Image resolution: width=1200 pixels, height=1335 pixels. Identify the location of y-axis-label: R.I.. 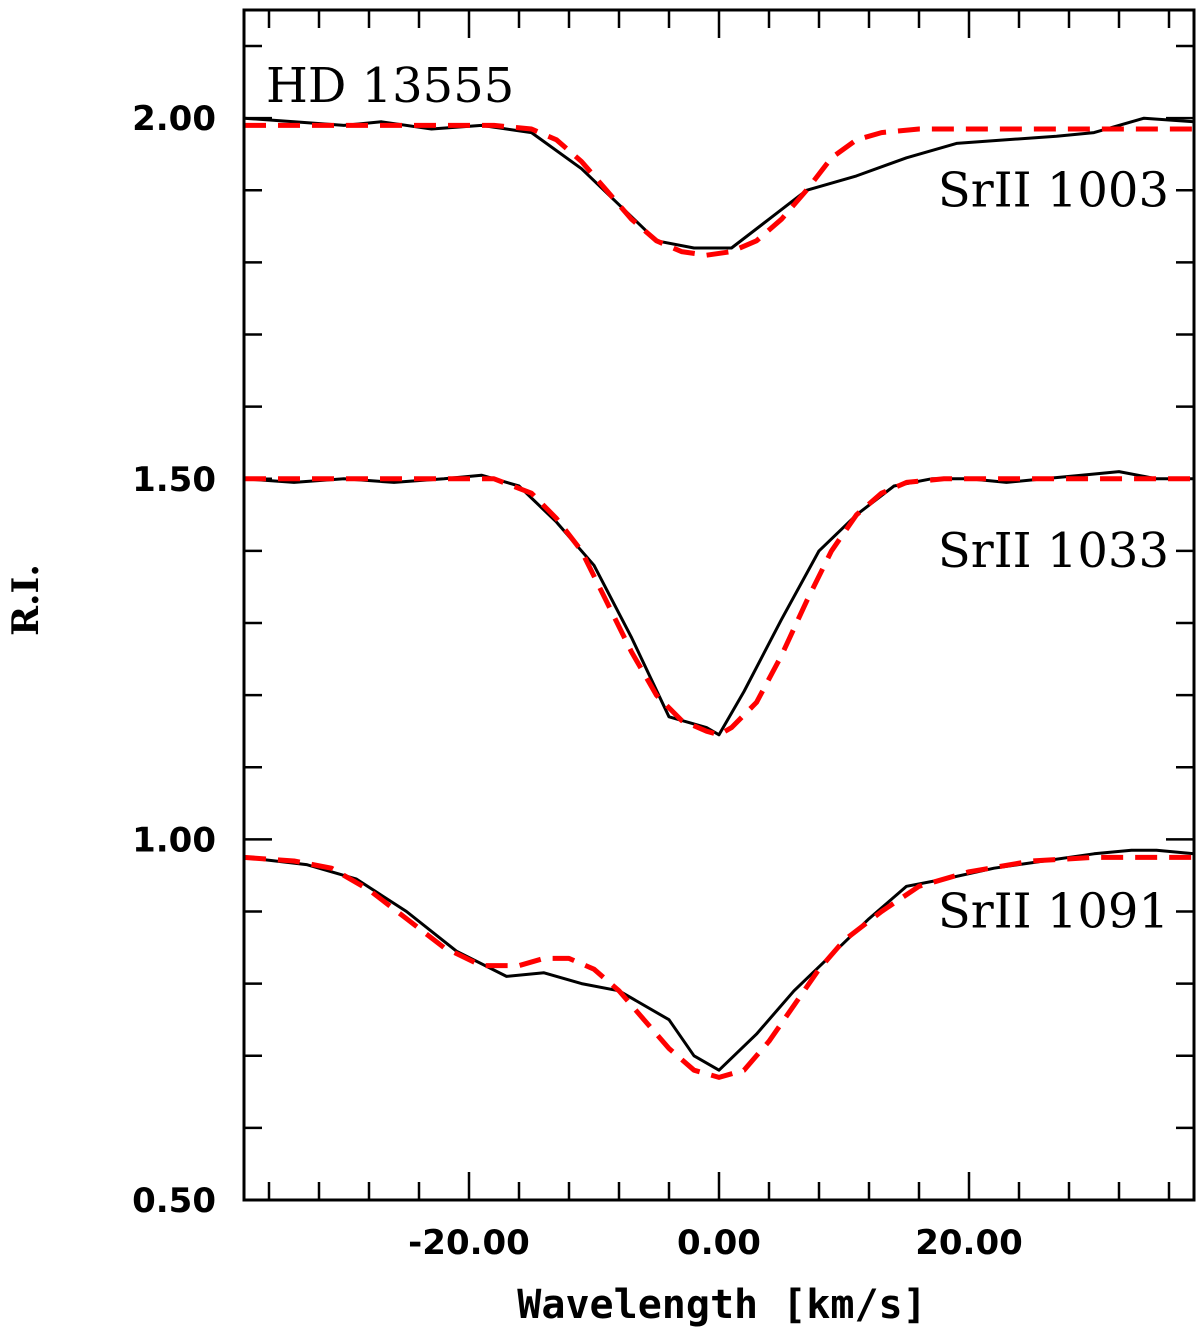
(26, 600).